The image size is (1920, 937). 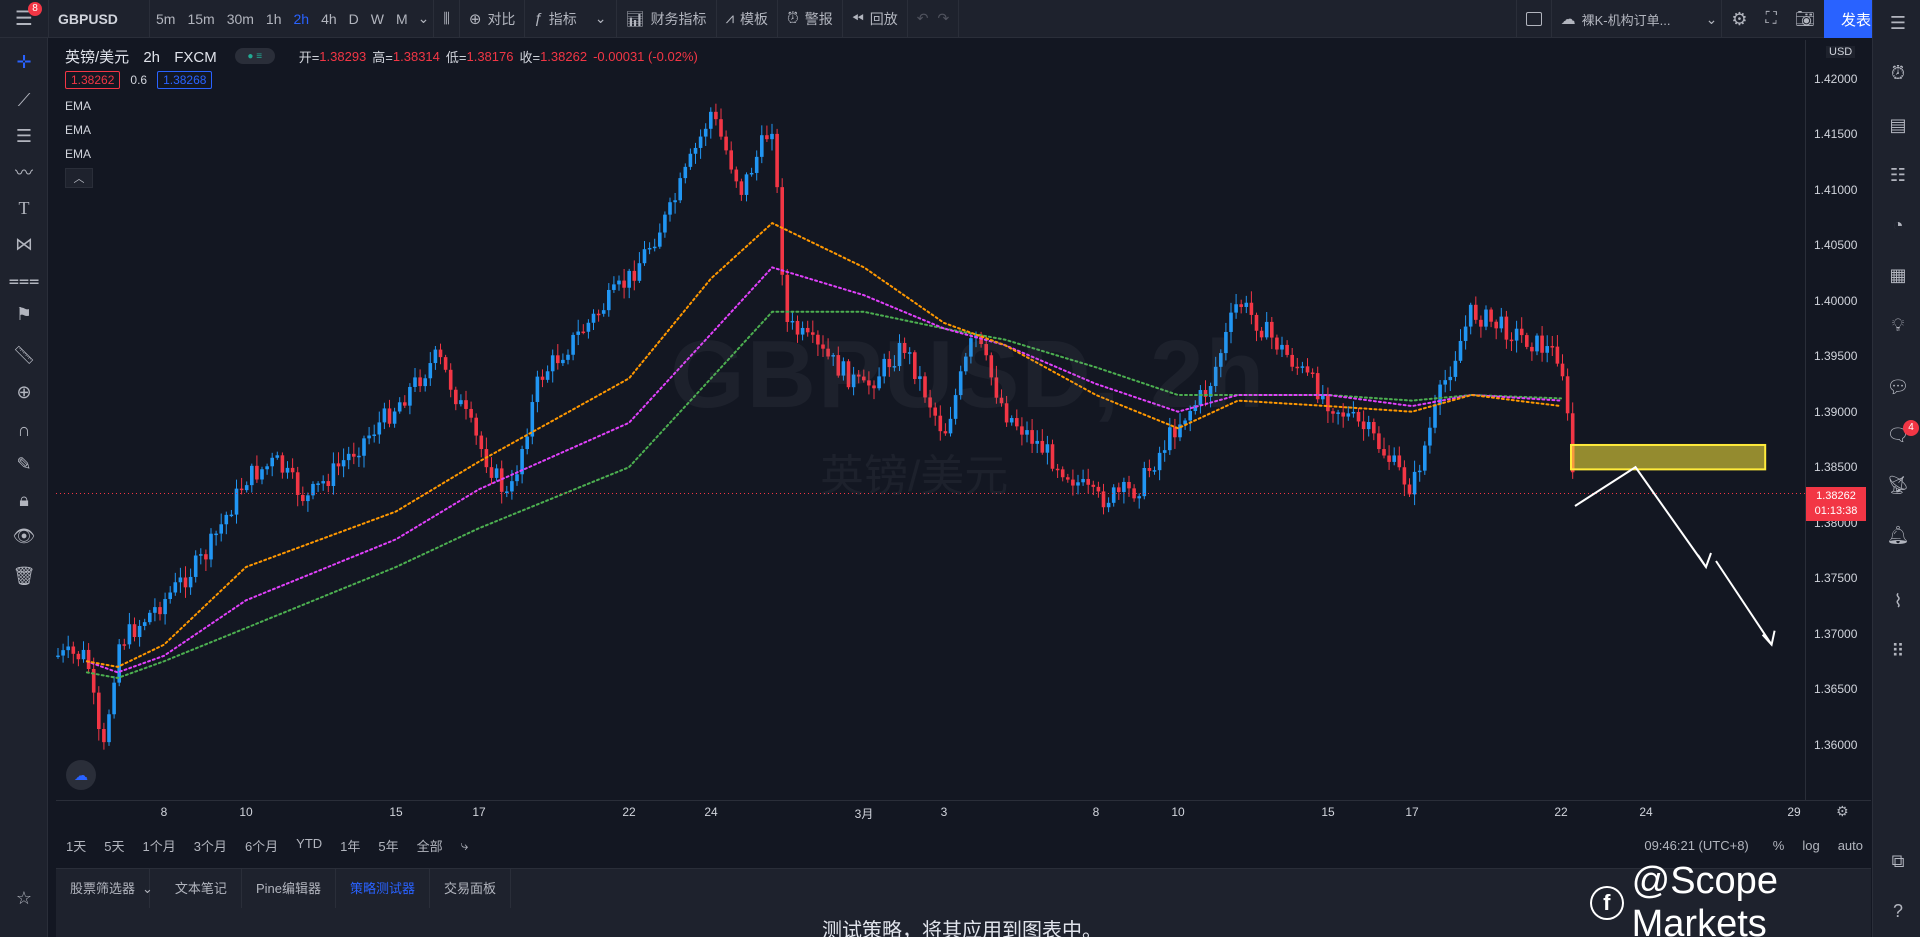 What do you see at coordinates (1897, 910) in the screenshot?
I see `help-icon: ?` at bounding box center [1897, 910].